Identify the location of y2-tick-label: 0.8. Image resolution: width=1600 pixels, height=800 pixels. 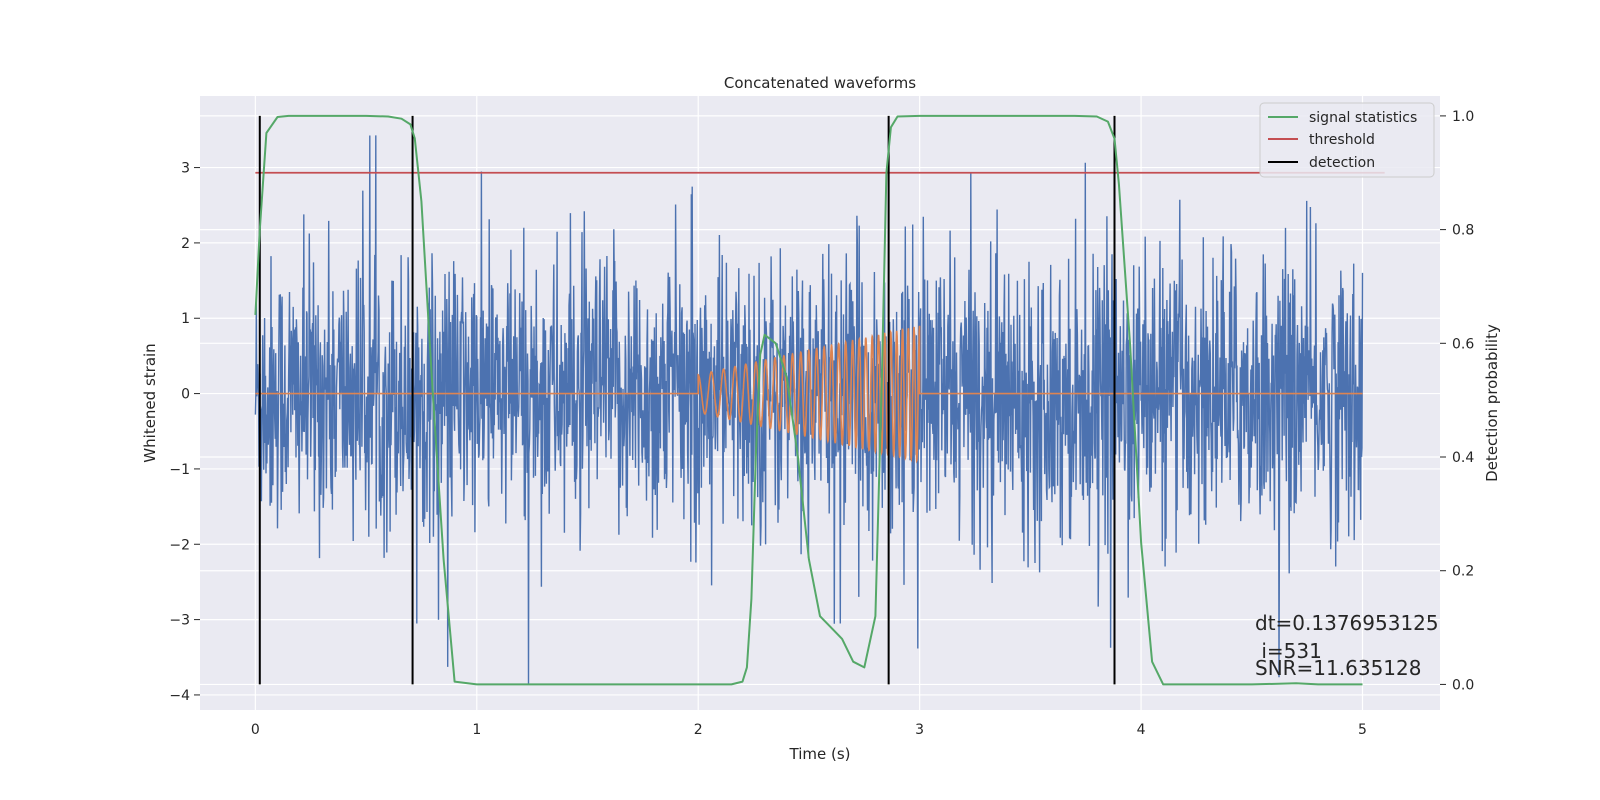
(1463, 231).